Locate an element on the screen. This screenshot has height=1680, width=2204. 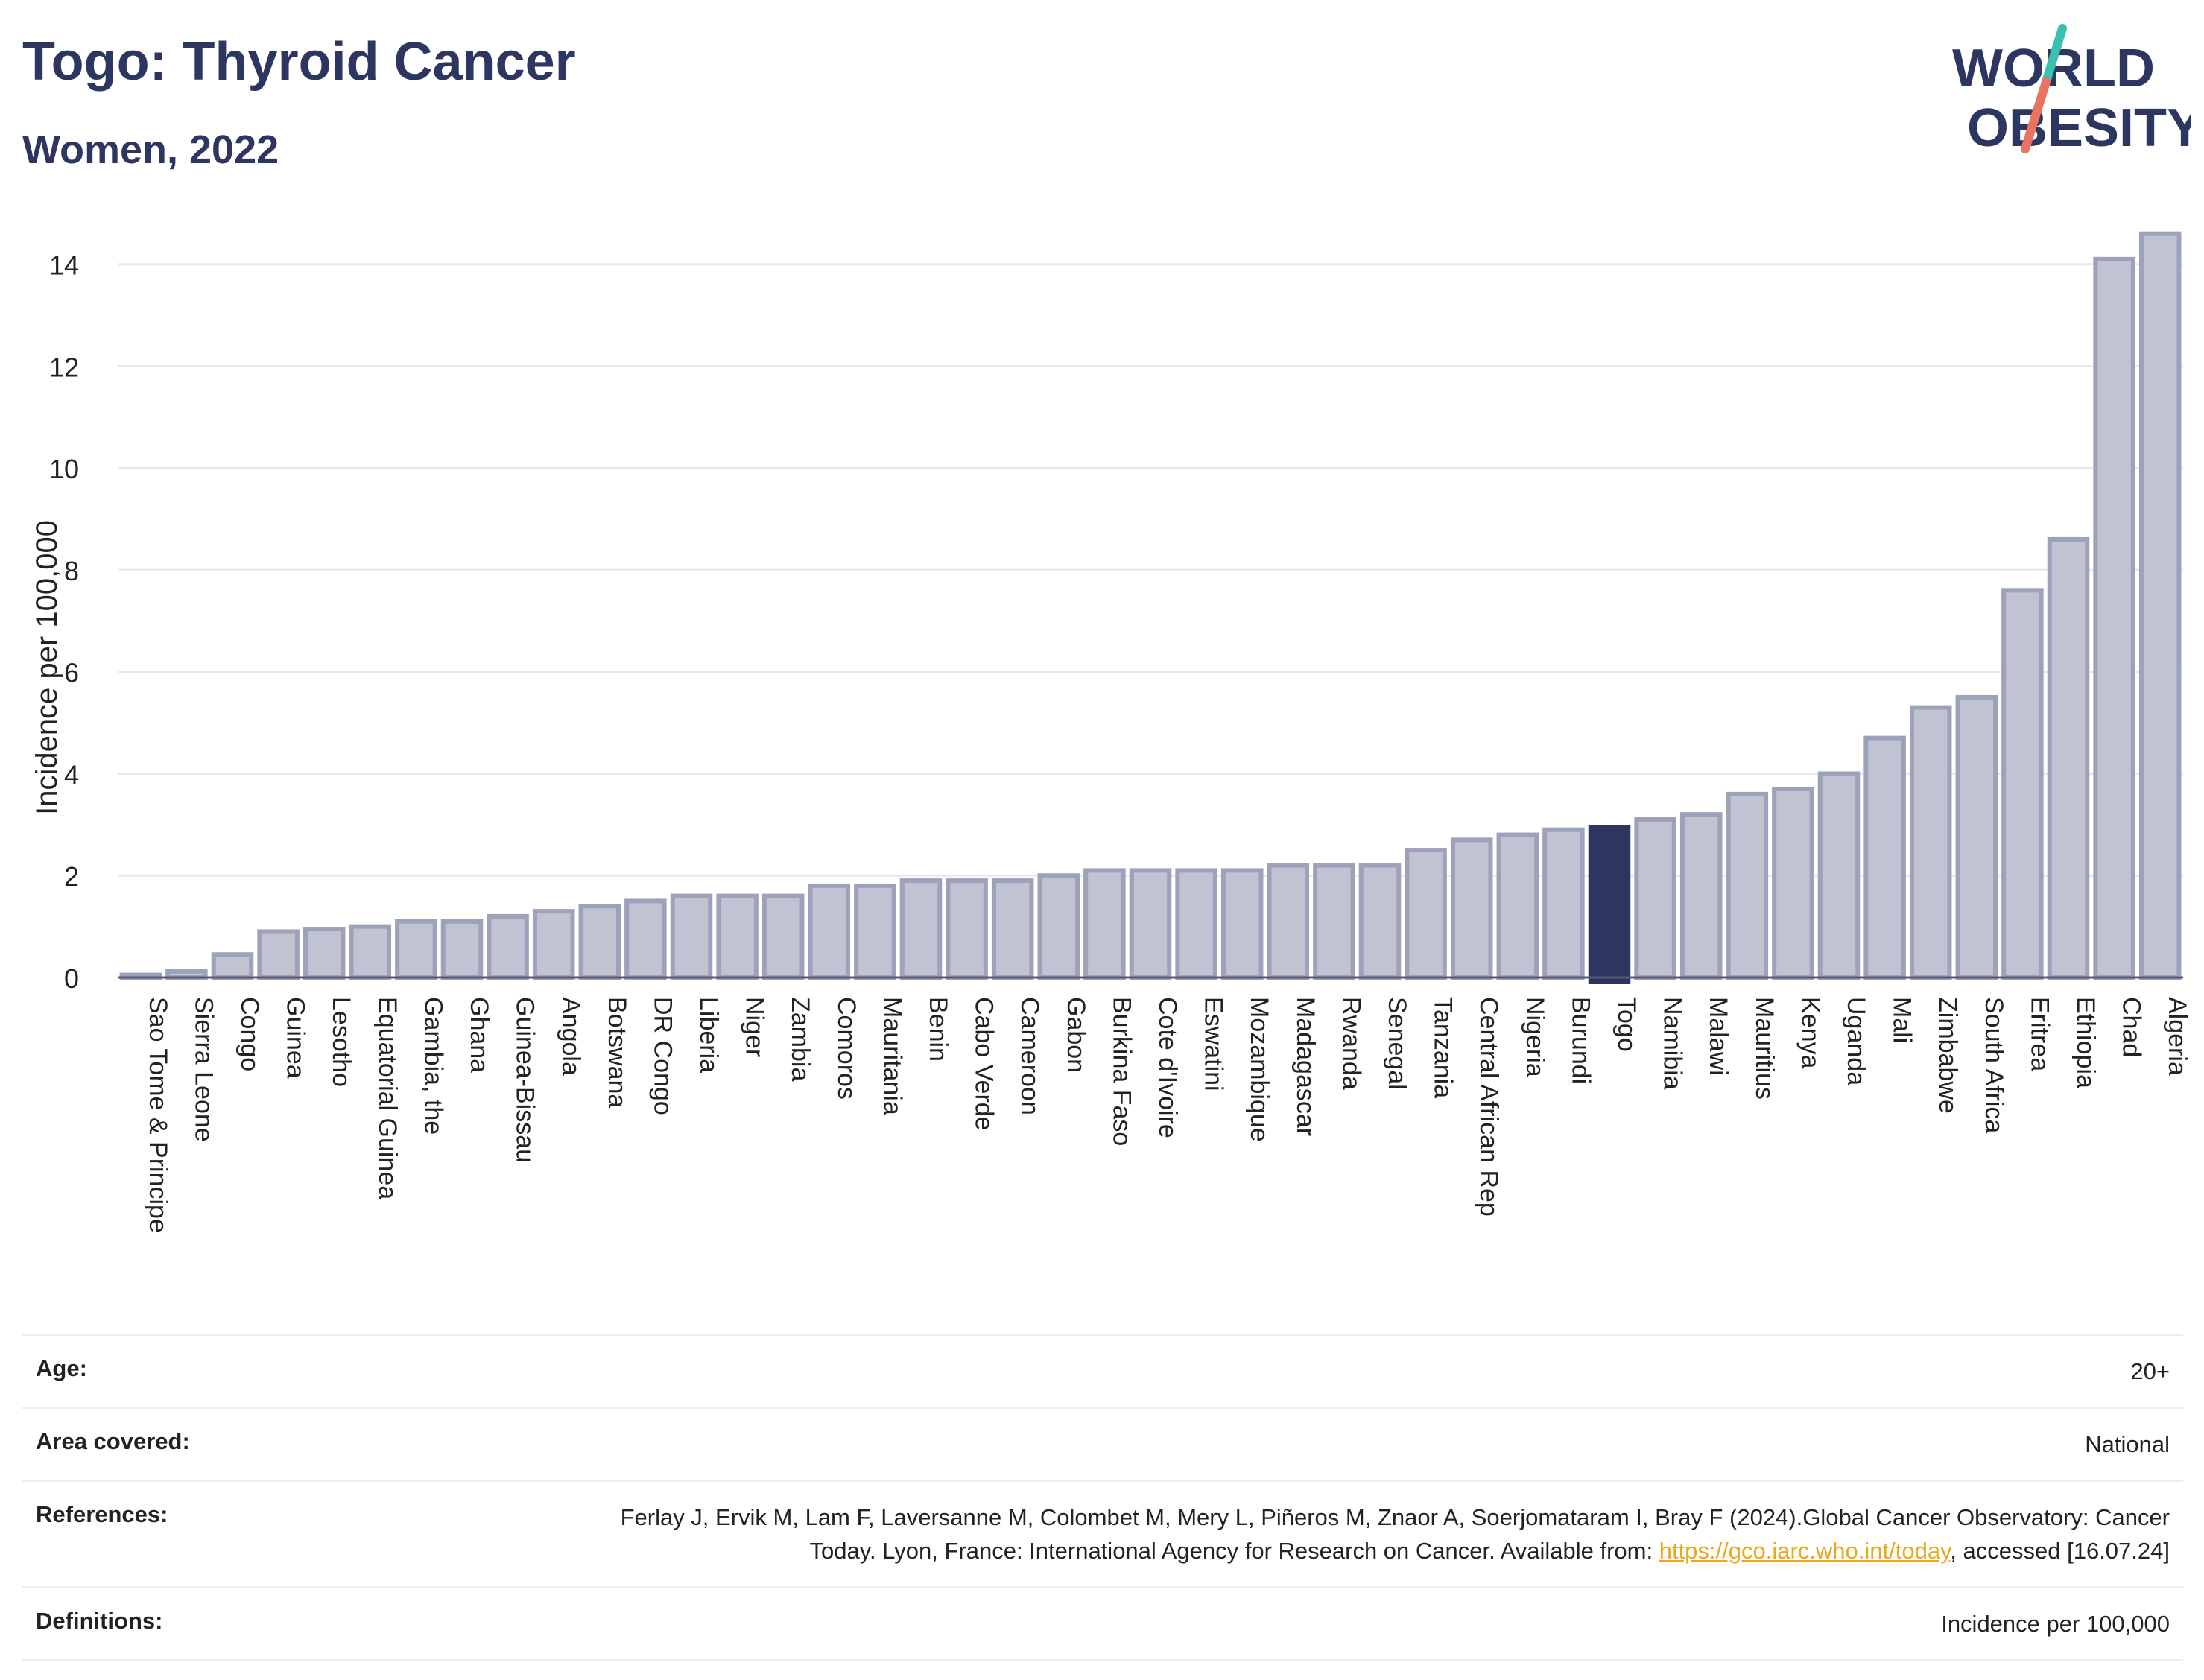
x-tick-label: Rwanda is located at coordinates (1351, 1043).